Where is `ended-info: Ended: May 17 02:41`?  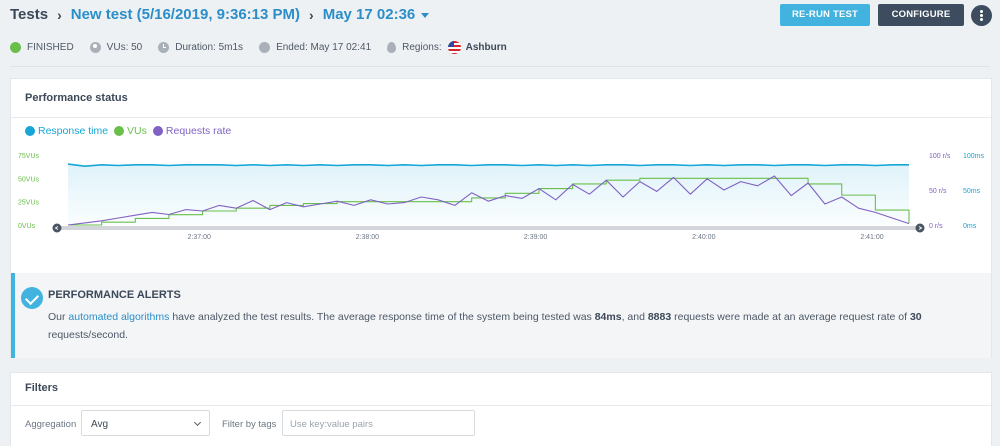
ended-info: Ended: May 17 02:41 is located at coordinates (315, 47).